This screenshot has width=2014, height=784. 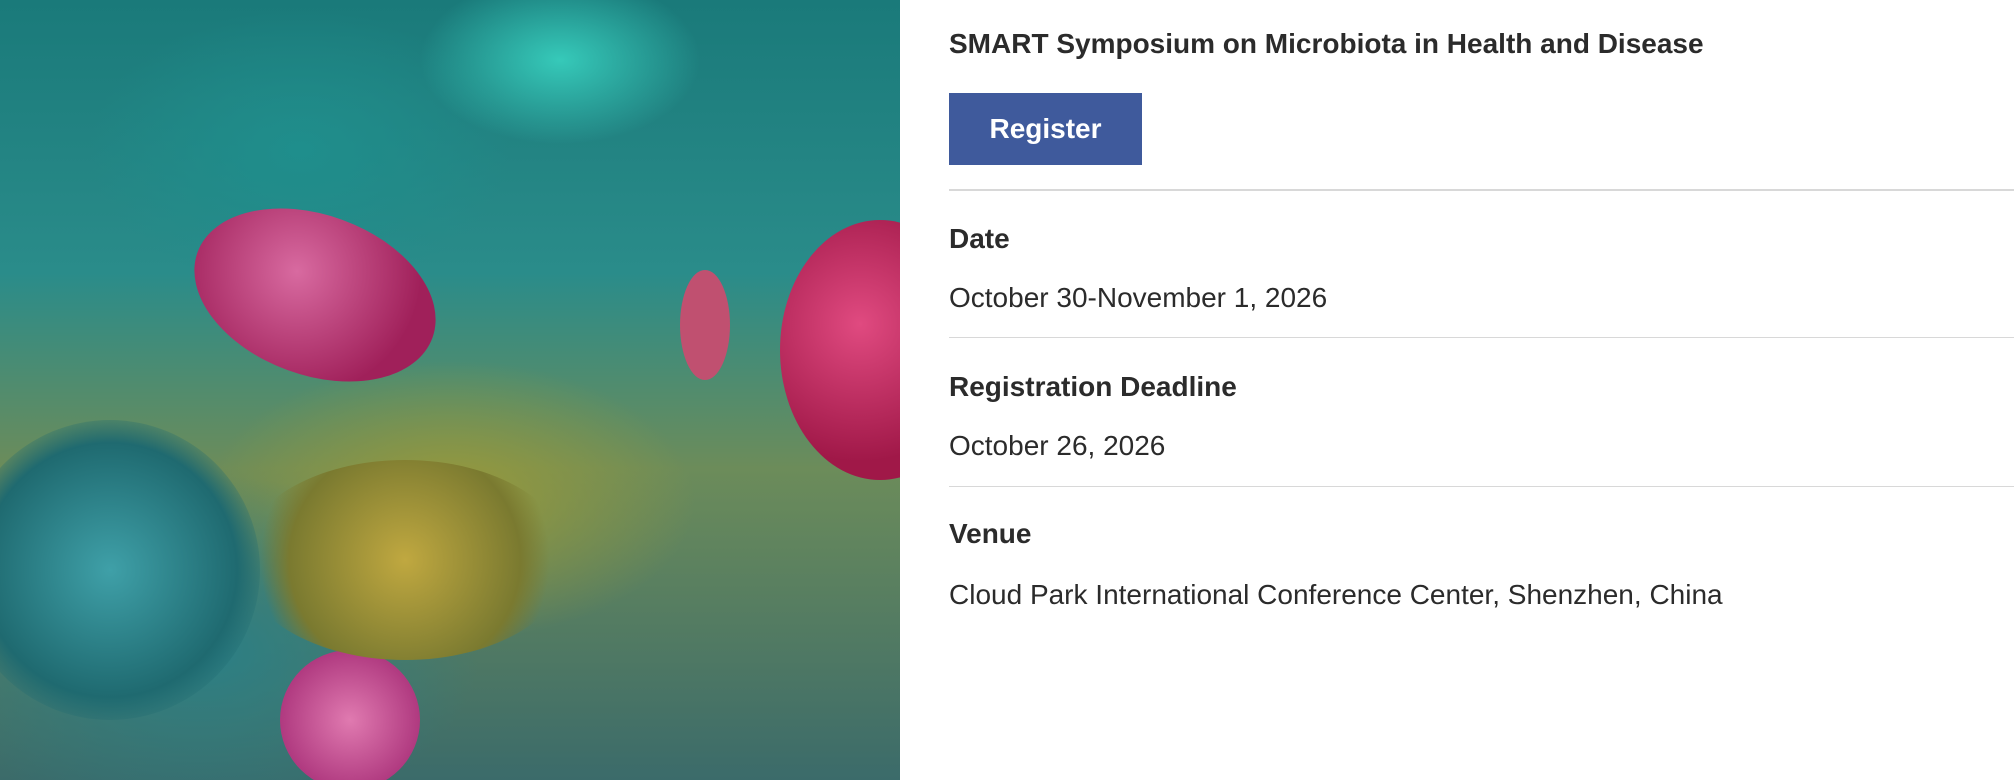 What do you see at coordinates (1045, 129) in the screenshot?
I see `register-button: Register` at bounding box center [1045, 129].